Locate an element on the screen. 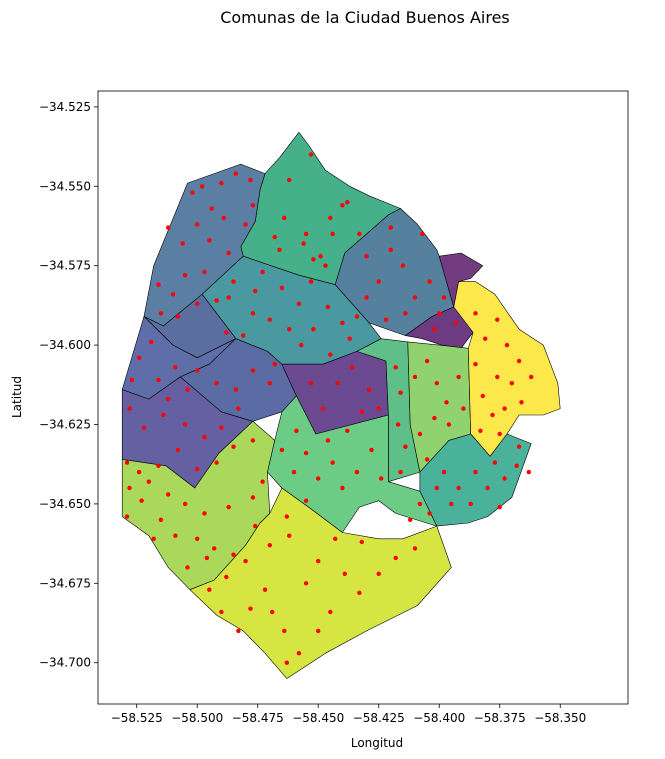 The width and height of the screenshot is (665, 759). y-tick-label: −34.575 is located at coordinates (65, 266).